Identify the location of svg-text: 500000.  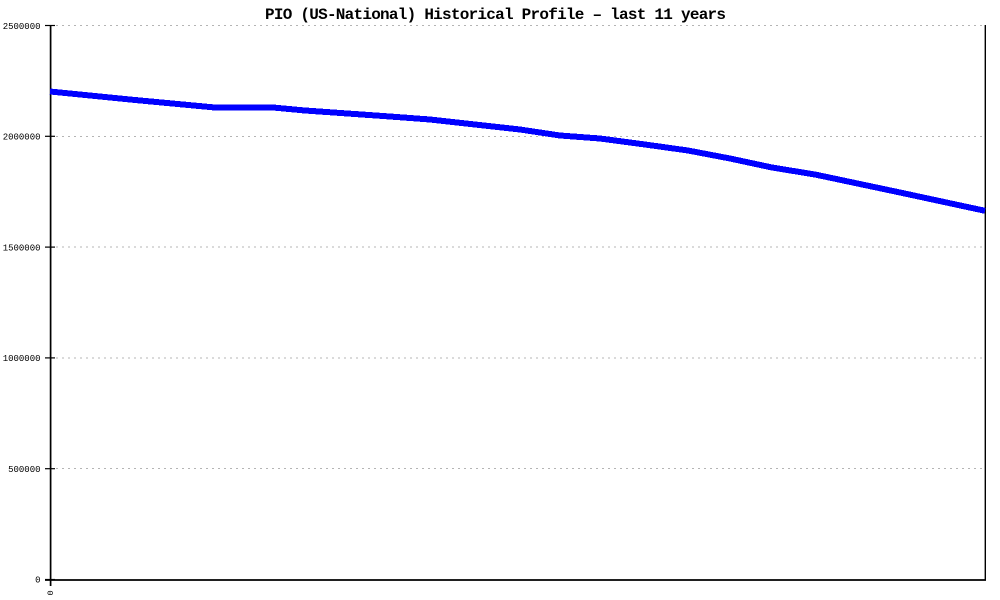
(24, 470).